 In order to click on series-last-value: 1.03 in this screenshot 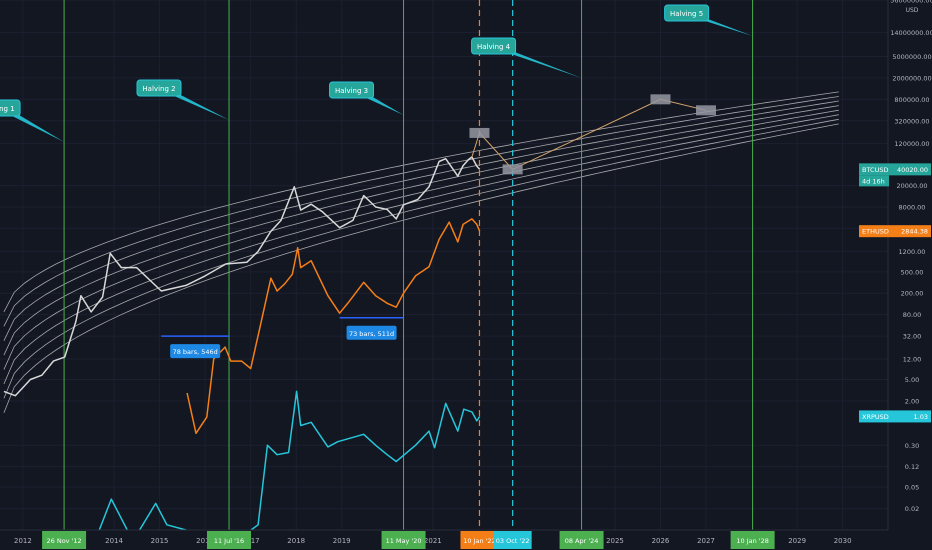, I will do `click(921, 417)`.